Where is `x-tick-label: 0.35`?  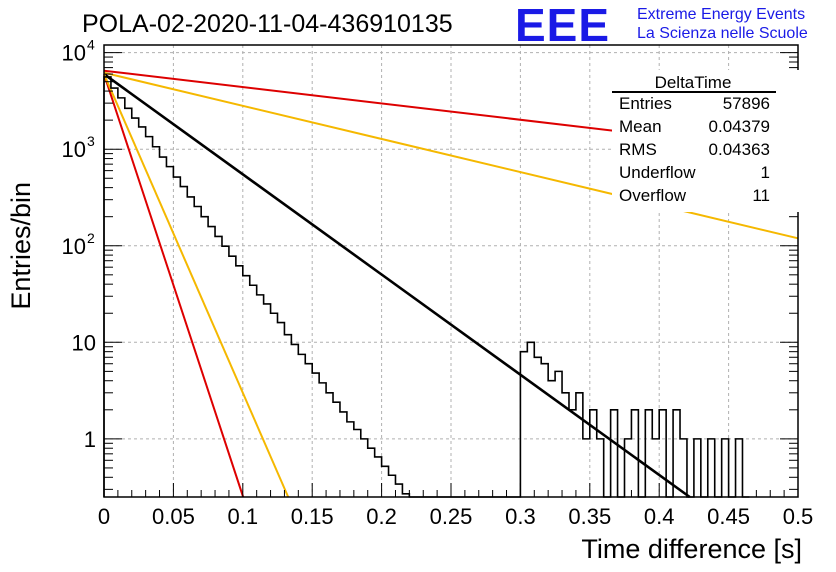 x-tick-label: 0.35 is located at coordinates (589, 516).